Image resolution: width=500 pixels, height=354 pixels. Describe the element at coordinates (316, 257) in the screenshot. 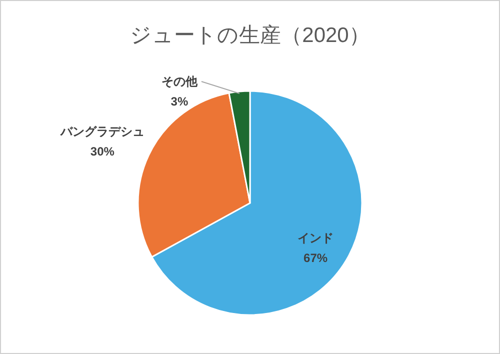

I see `data-label: 67%` at that location.